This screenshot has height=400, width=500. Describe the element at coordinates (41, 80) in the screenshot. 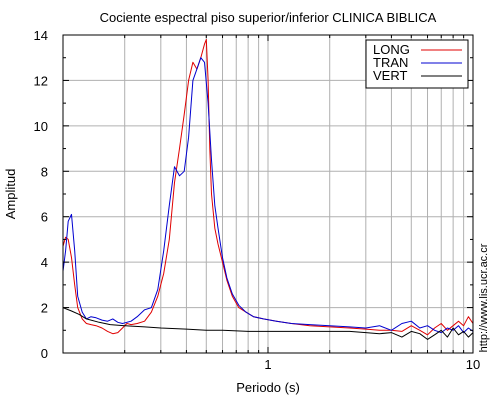

I see `y-tick-label: 12` at that location.